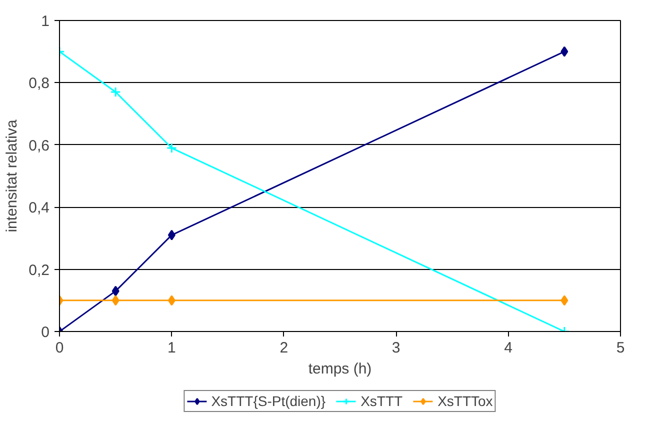 The width and height of the screenshot is (655, 432). What do you see at coordinates (381, 401) in the screenshot?
I see `legend-label: XsTTT` at bounding box center [381, 401].